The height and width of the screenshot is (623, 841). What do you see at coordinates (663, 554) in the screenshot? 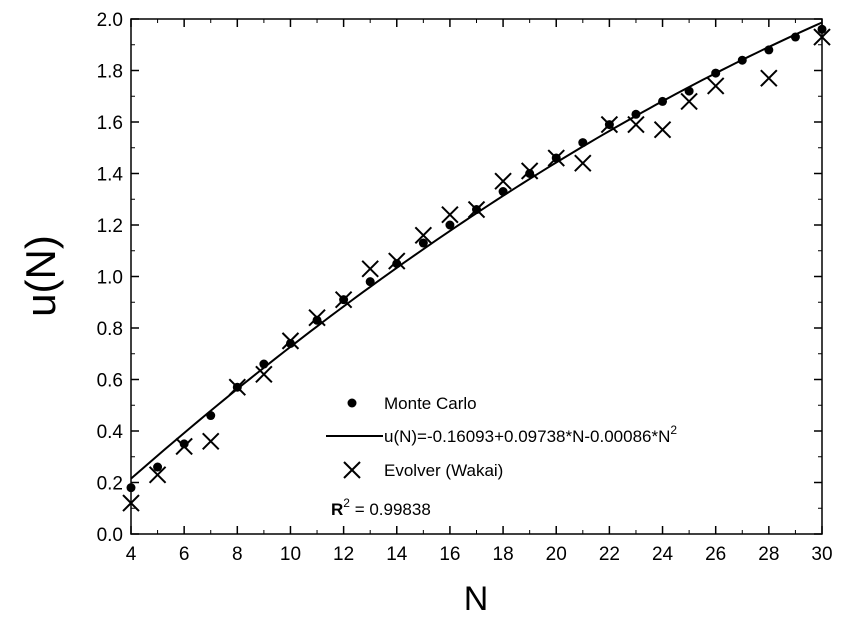
I see `x-tick-label: 24` at bounding box center [663, 554].